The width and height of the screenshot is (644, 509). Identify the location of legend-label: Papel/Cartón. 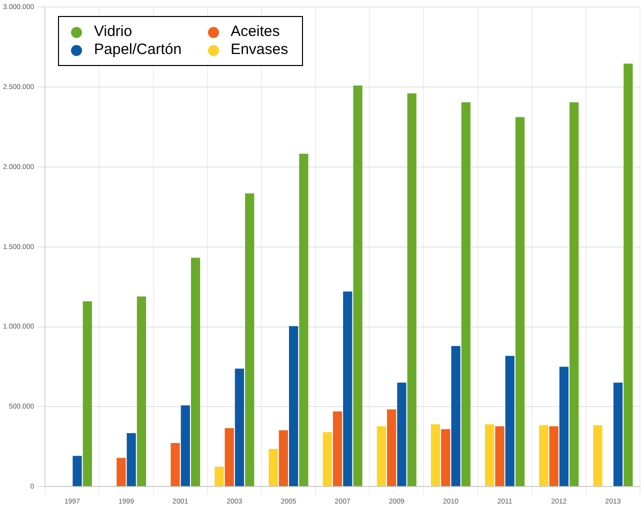
(138, 50).